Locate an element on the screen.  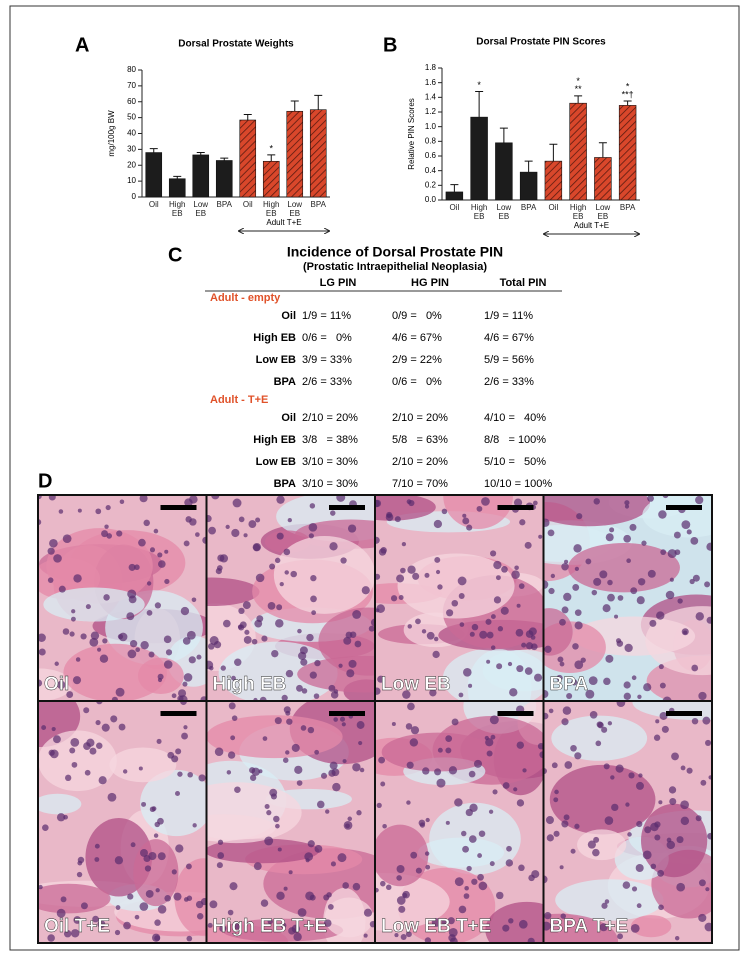
row-label: BPA is located at coordinates (285, 382).